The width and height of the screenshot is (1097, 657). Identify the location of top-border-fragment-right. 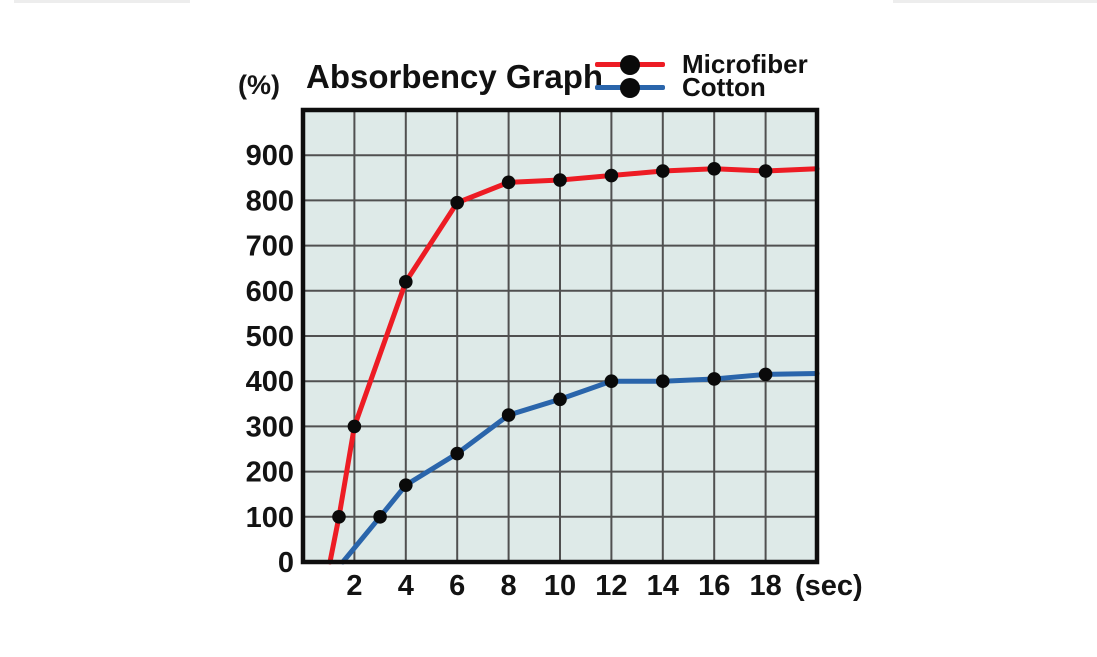
(995, 1).